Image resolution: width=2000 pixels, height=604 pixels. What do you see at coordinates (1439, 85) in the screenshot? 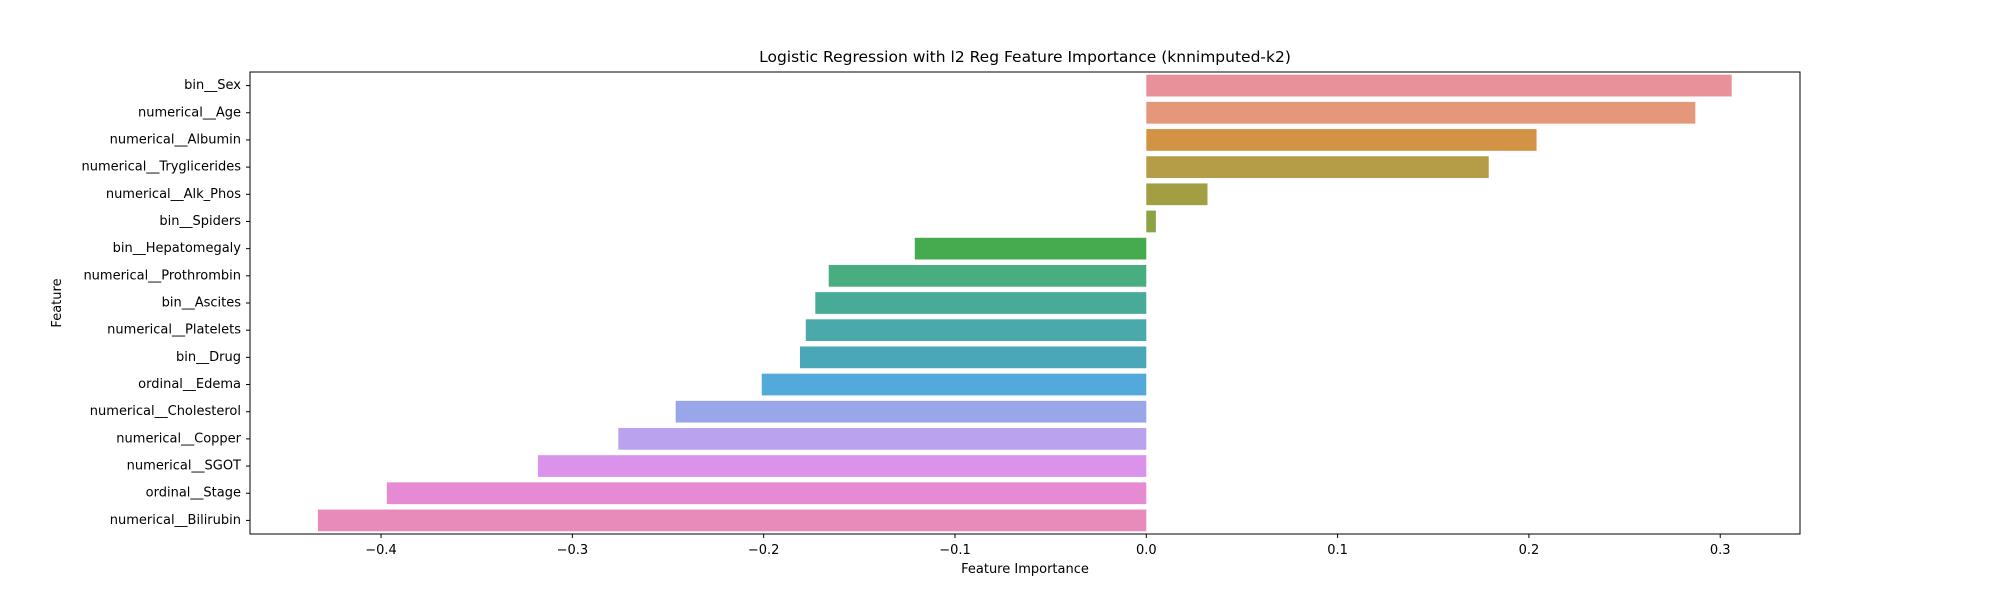
I see `bar-bin-sex` at bounding box center [1439, 85].